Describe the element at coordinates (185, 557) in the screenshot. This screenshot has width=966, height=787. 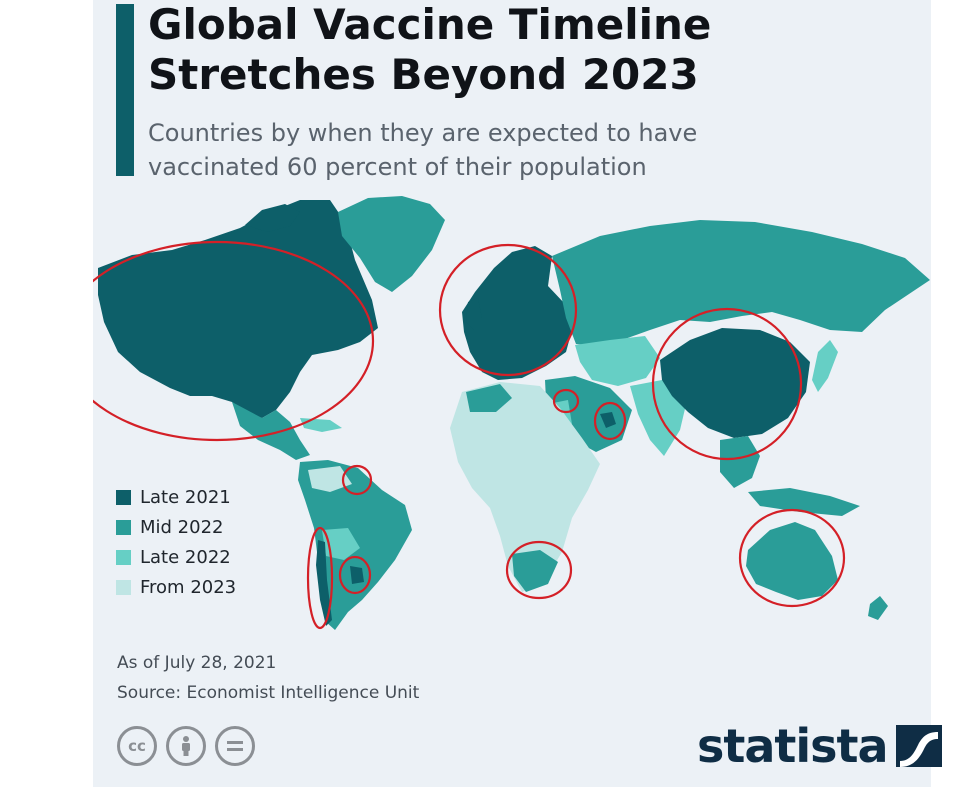
I see `legend-label: Late 2022` at that location.